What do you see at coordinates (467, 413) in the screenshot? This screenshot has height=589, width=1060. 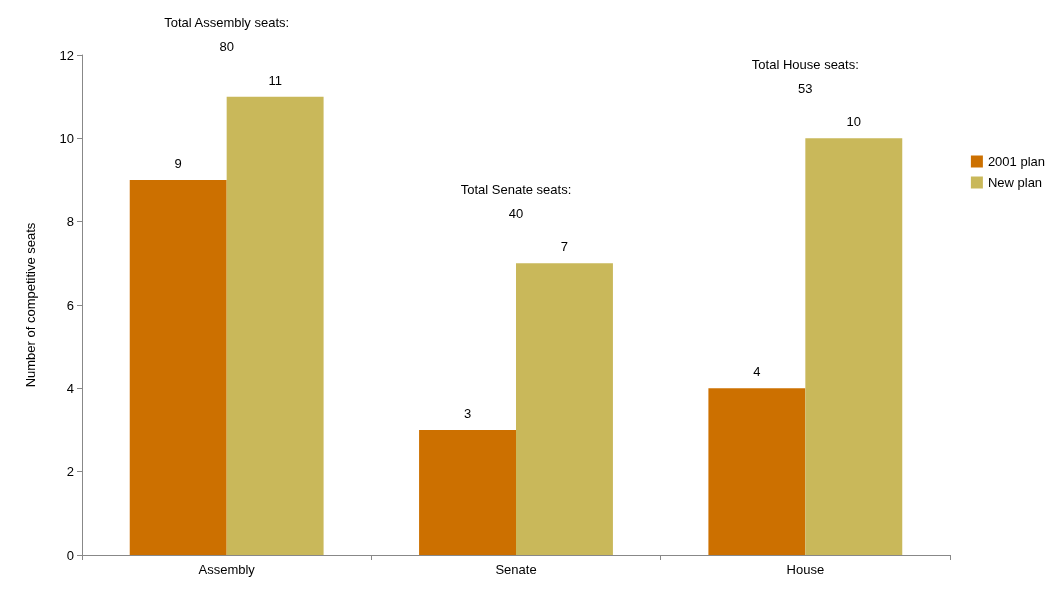 I see `data-label: 3` at bounding box center [467, 413].